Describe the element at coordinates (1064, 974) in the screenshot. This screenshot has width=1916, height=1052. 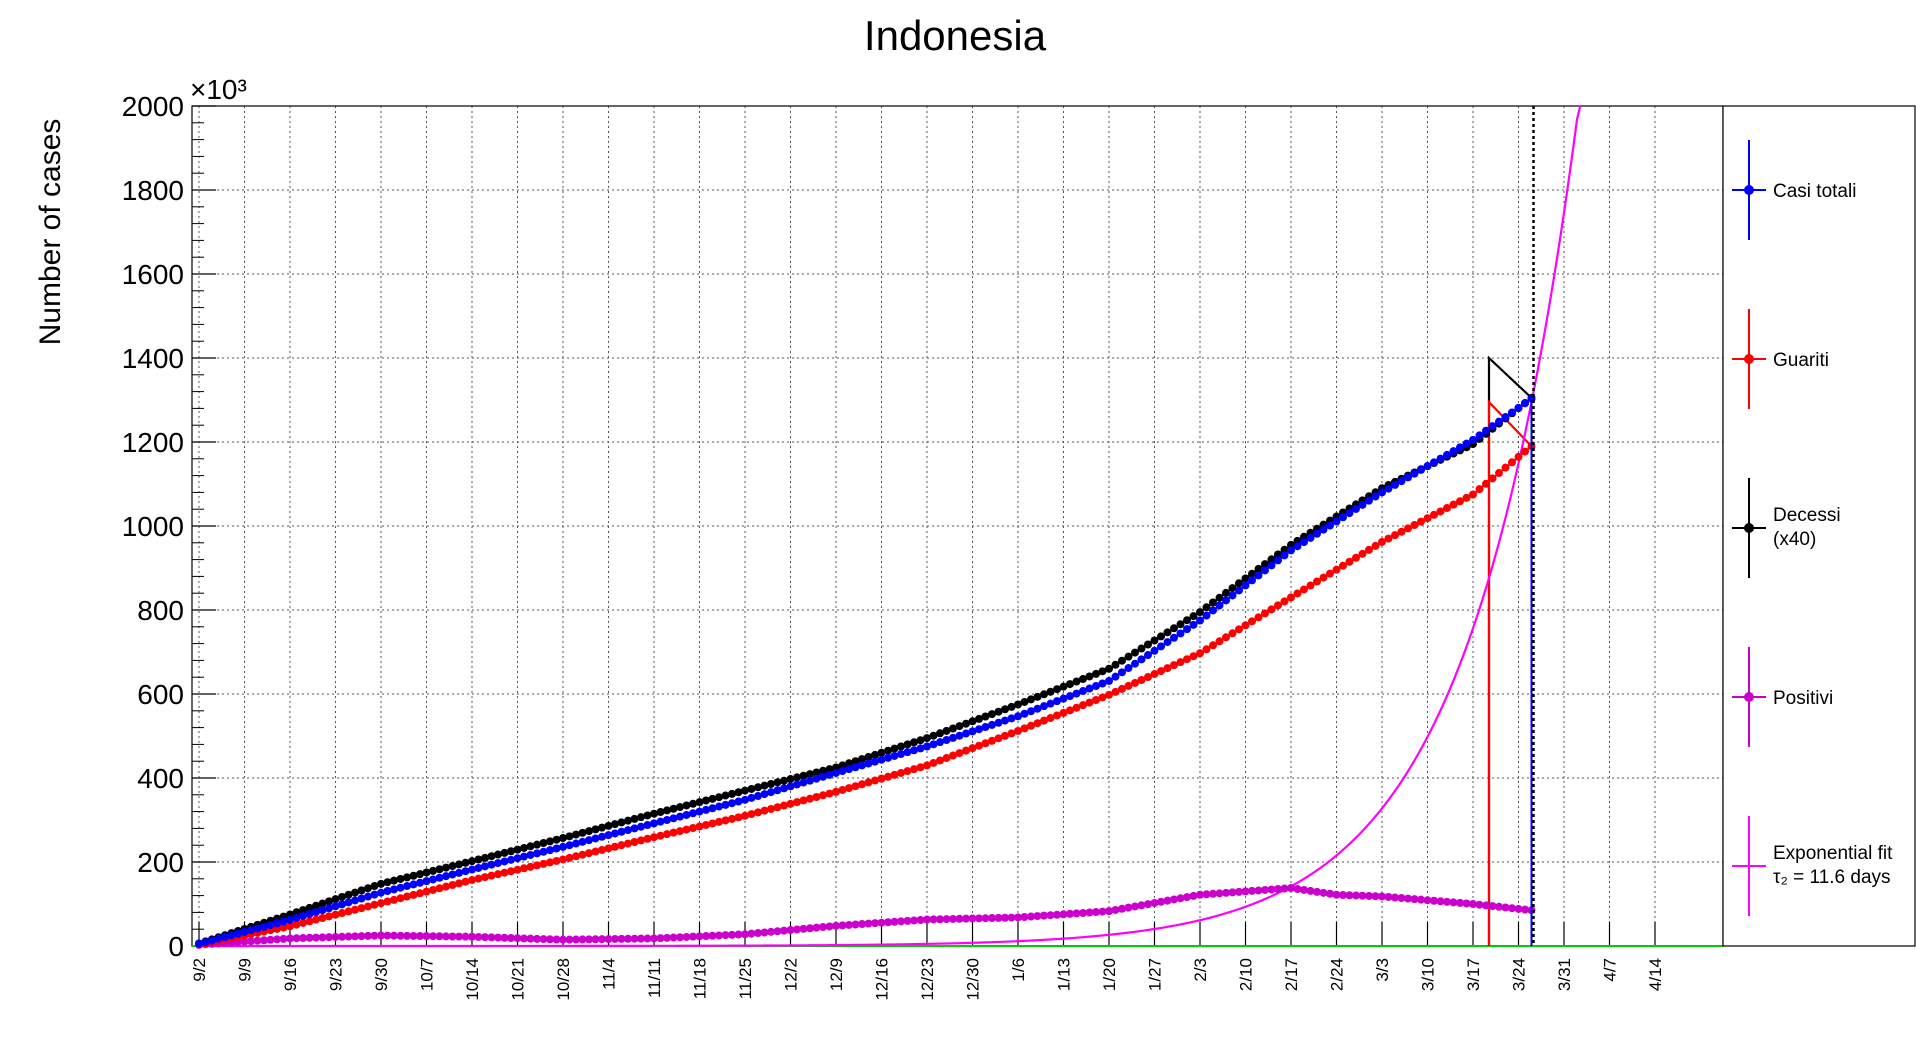
I see `x-tick-label: 1/13` at that location.